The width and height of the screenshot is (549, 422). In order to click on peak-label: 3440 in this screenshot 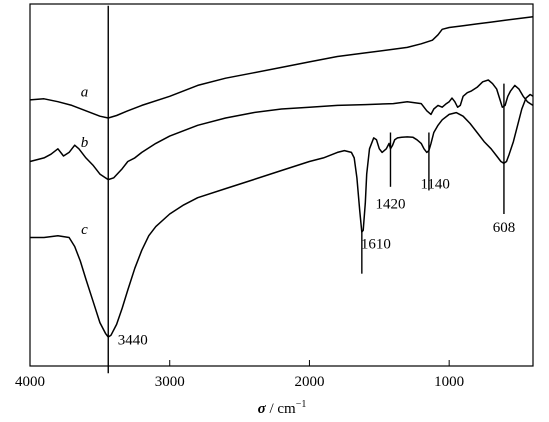, I will do `click(133, 340)`.